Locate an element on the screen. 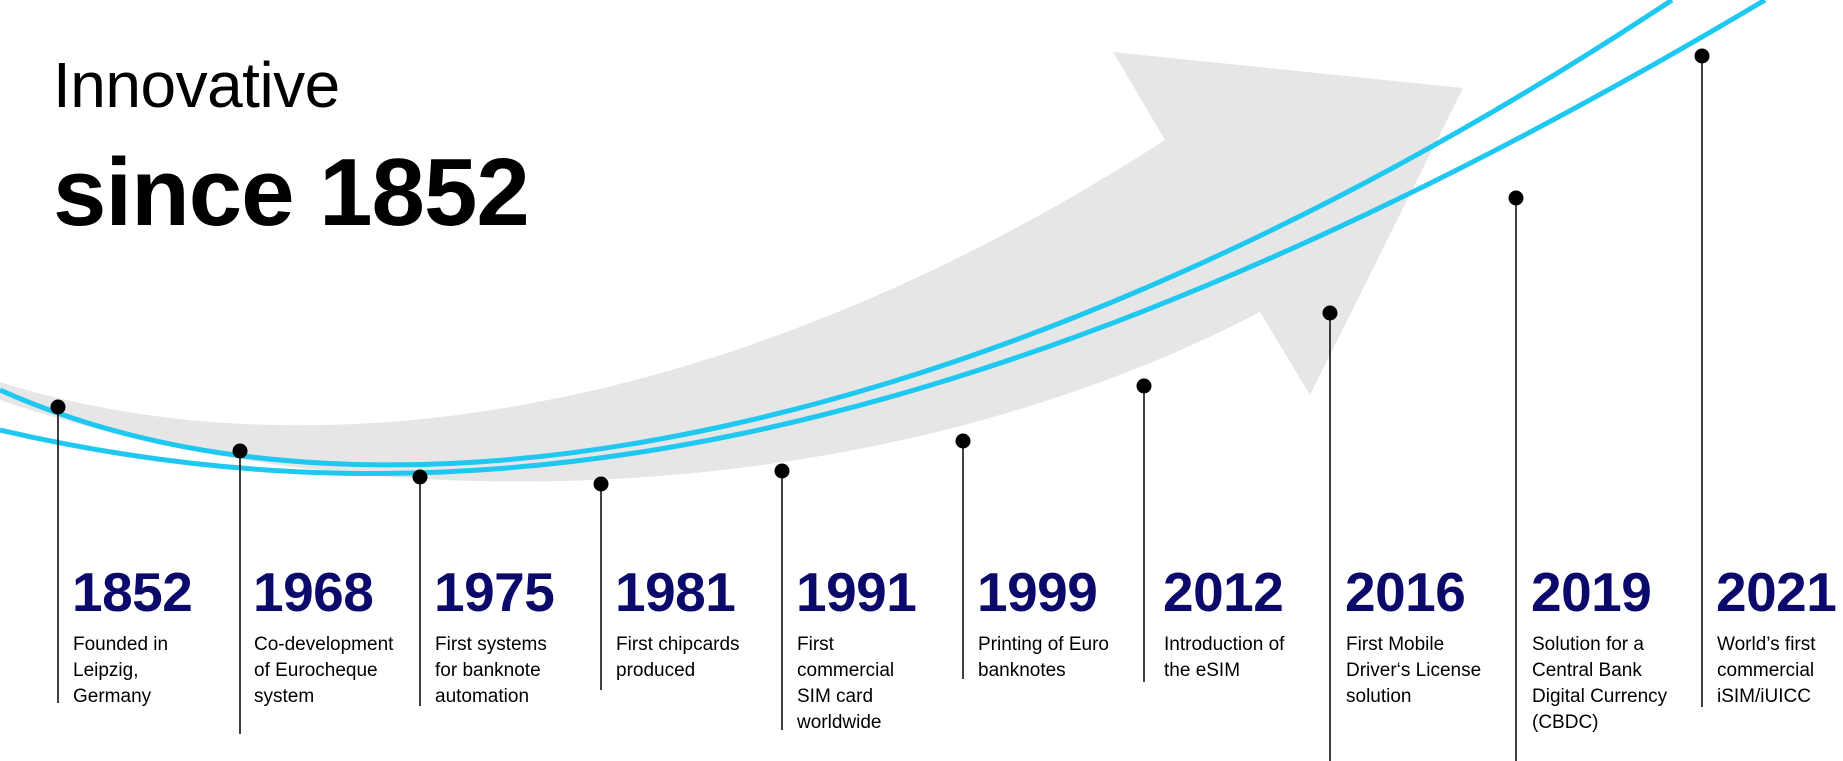 The image size is (1843, 761). milestone-year: 2021 is located at coordinates (1776, 592).